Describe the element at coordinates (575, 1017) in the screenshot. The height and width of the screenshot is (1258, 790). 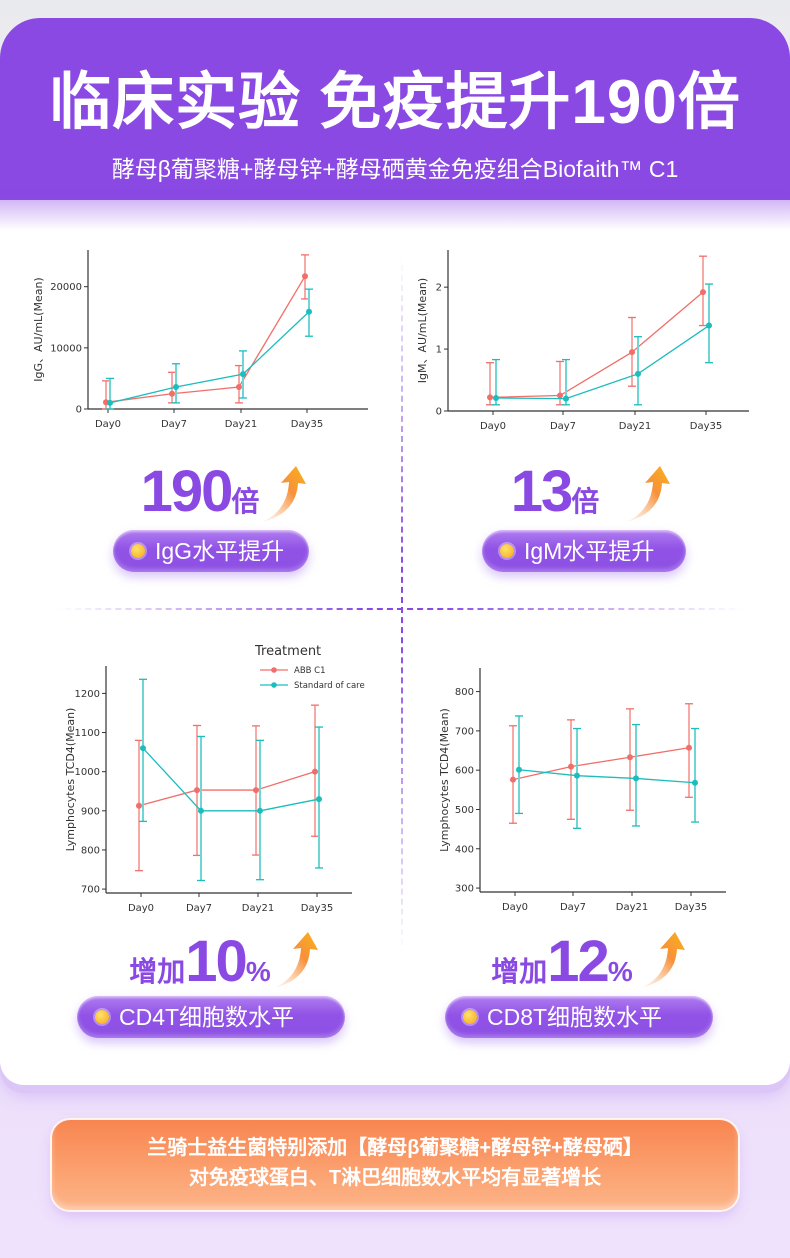
I see `pill-label: CD8T细胞数水平` at that location.